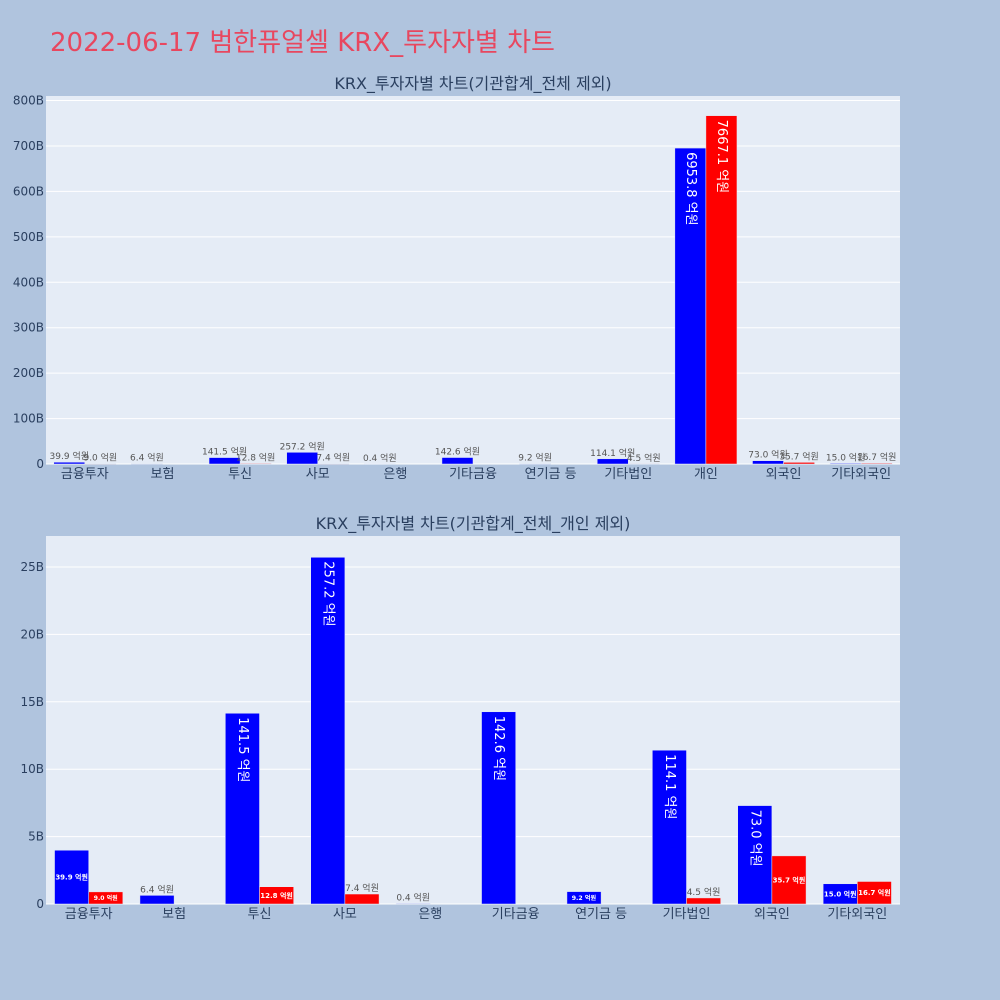  Describe the element at coordinates (28, 373) in the screenshot. I see `y-tick-label: 200B` at that location.